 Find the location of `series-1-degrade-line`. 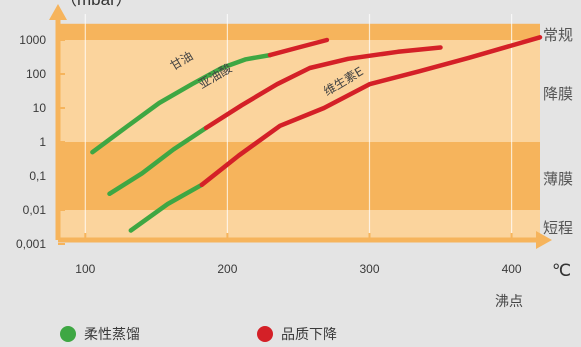

series-1-degrade-line is located at coordinates (298, 47).